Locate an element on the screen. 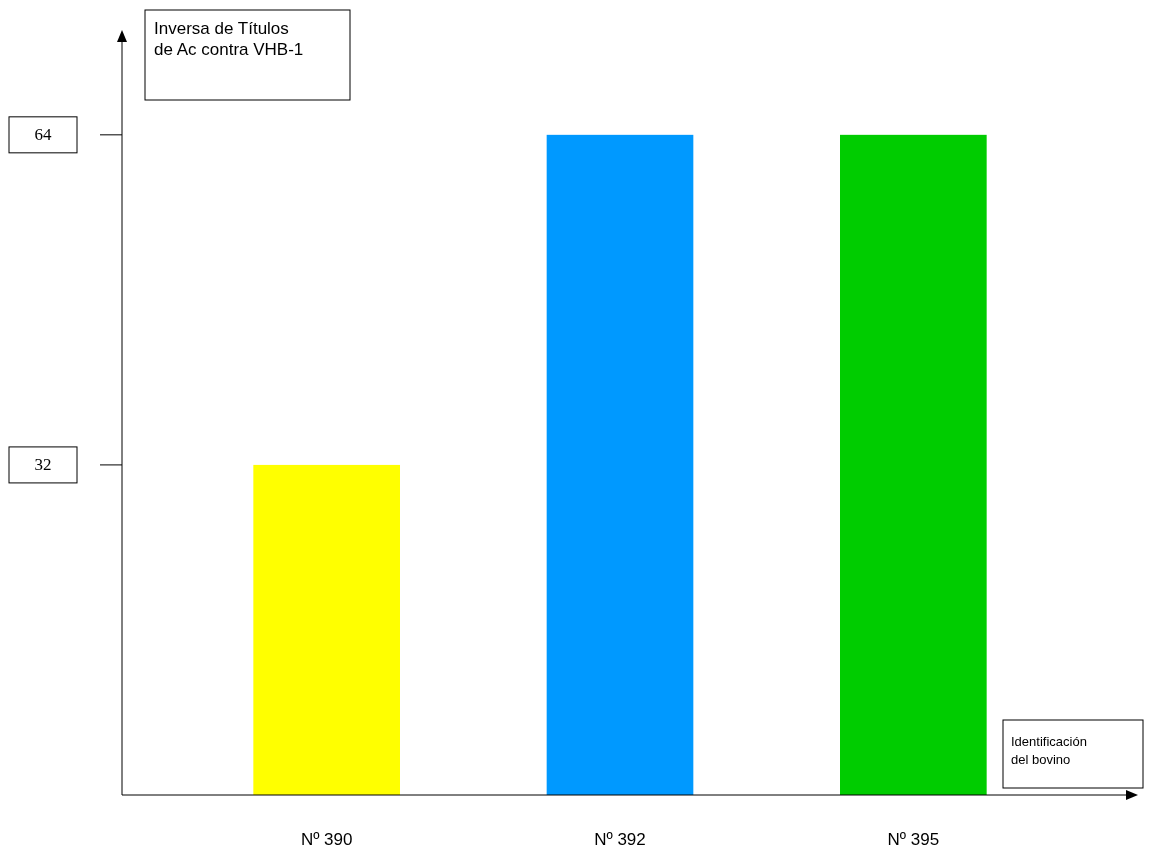  y-tick-label: 64 is located at coordinates (43, 135).